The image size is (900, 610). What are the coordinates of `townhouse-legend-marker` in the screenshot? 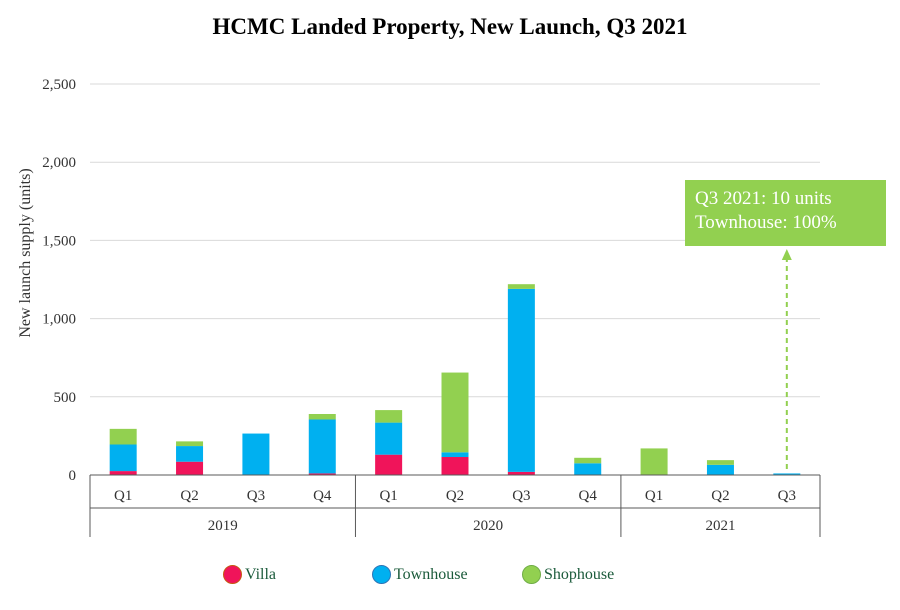 It's located at (381, 574).